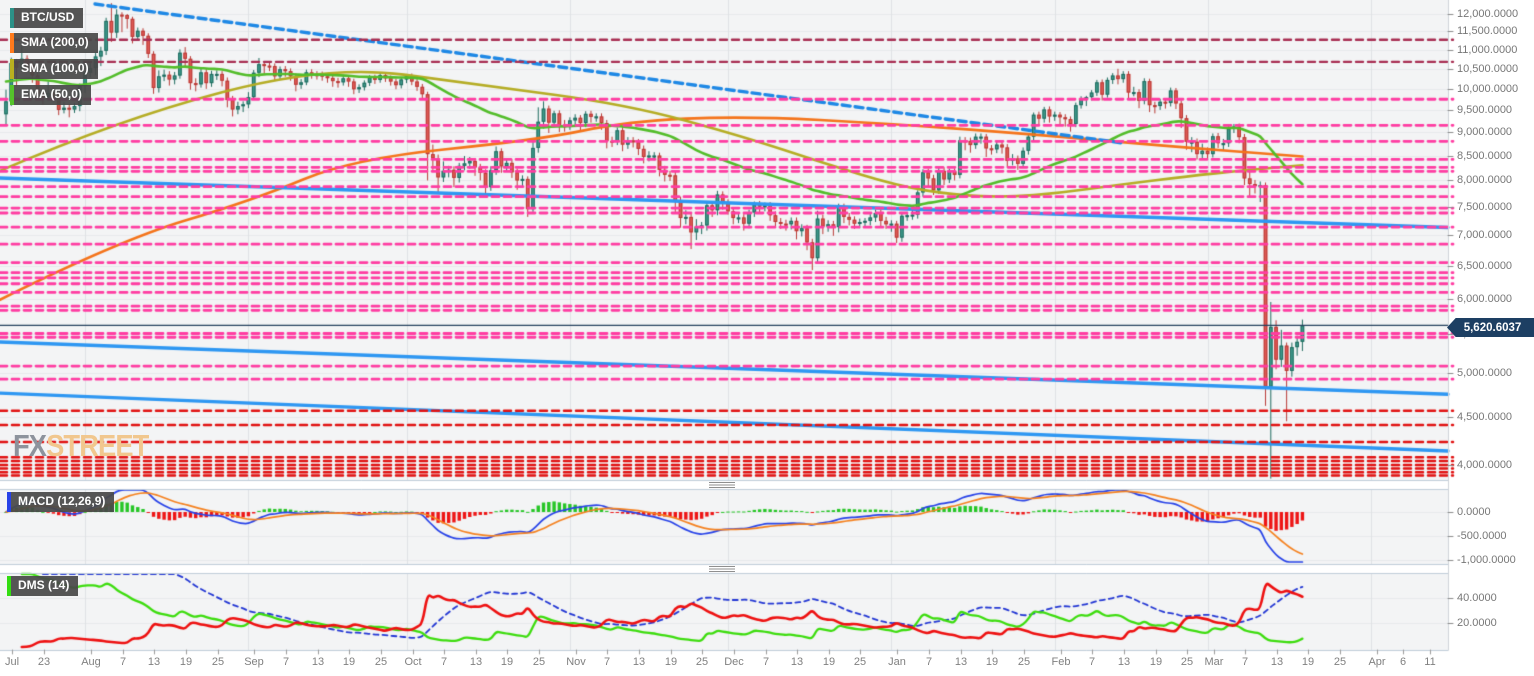 The image size is (1534, 676). What do you see at coordinates (722, 485) in the screenshot?
I see `panel-resize-handle-macd` at bounding box center [722, 485].